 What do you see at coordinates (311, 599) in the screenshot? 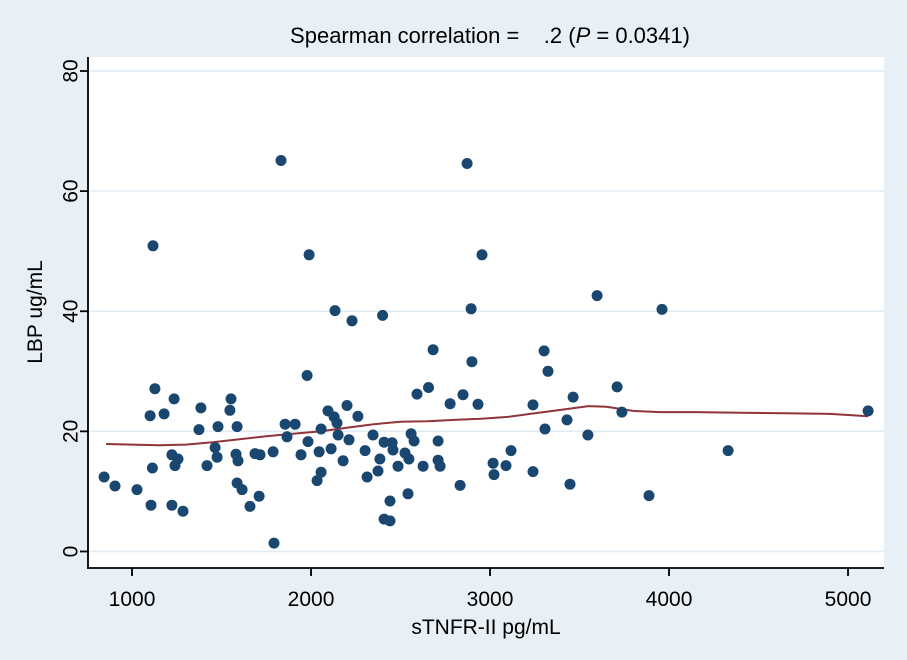
I see `x-tick-label-2000: 2000` at bounding box center [311, 599].